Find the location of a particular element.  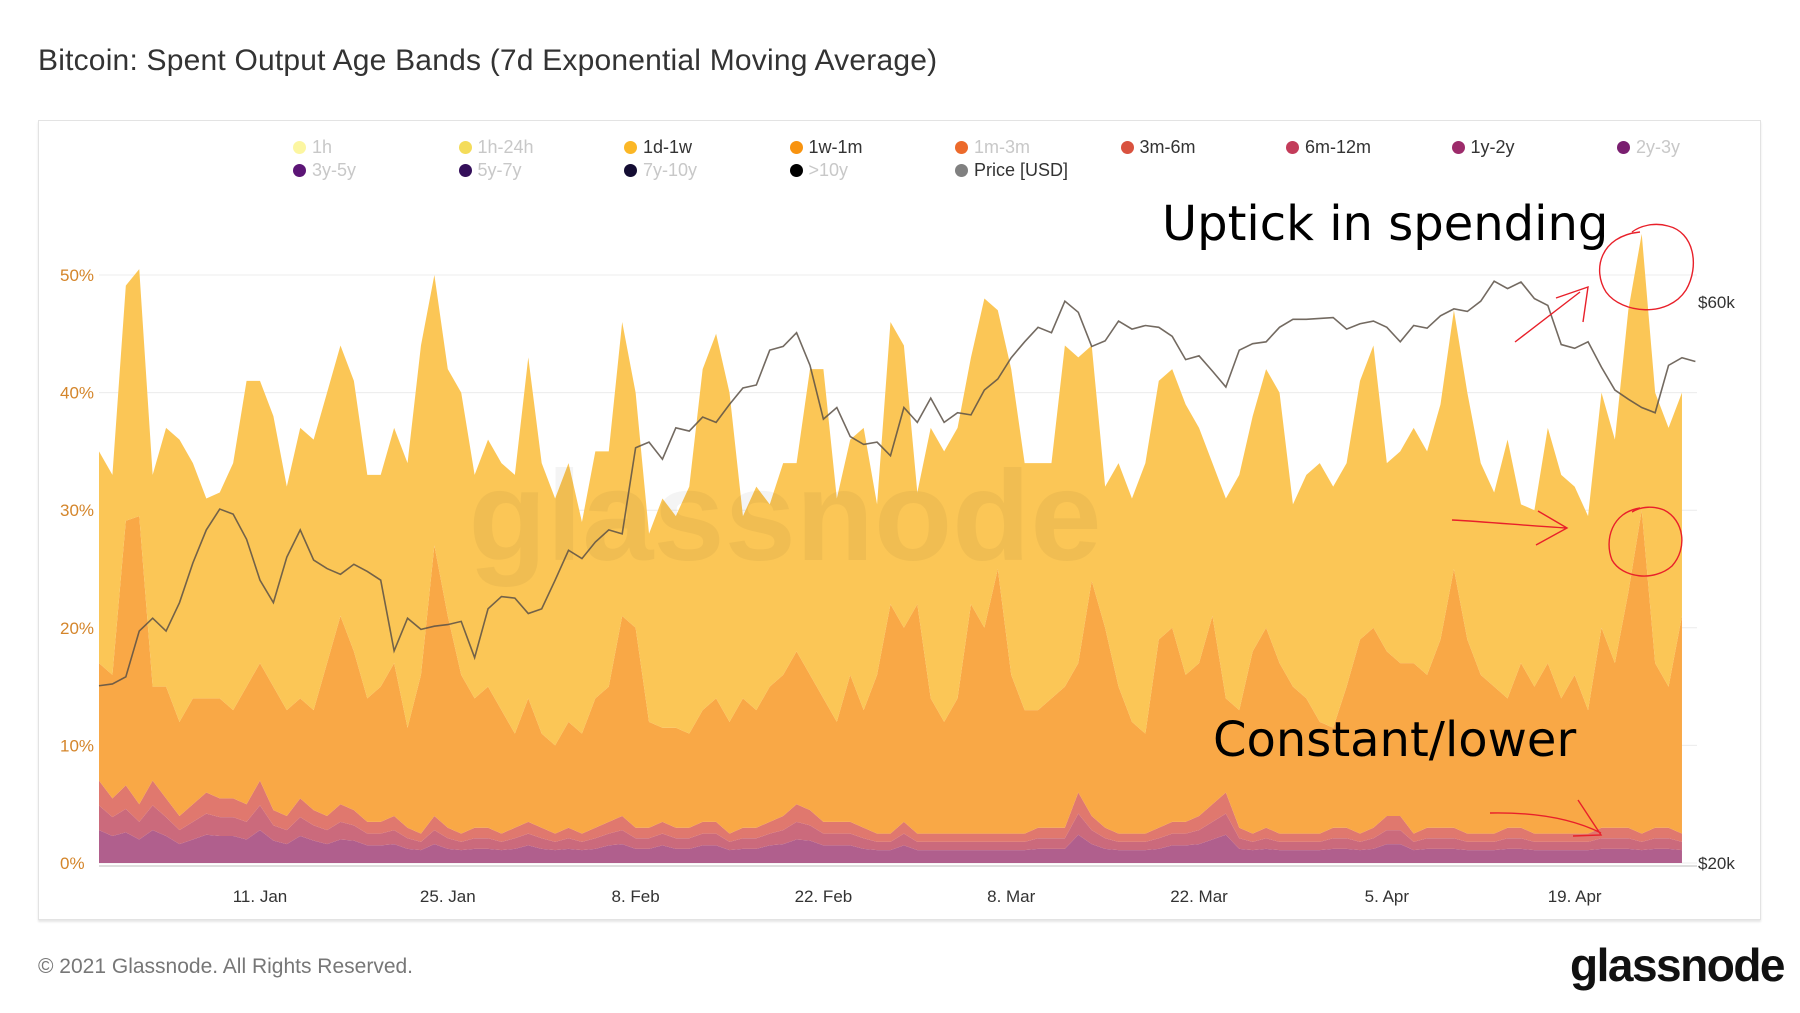

annotation-uptick: Uptick in spending is located at coordinates (1385, 224).